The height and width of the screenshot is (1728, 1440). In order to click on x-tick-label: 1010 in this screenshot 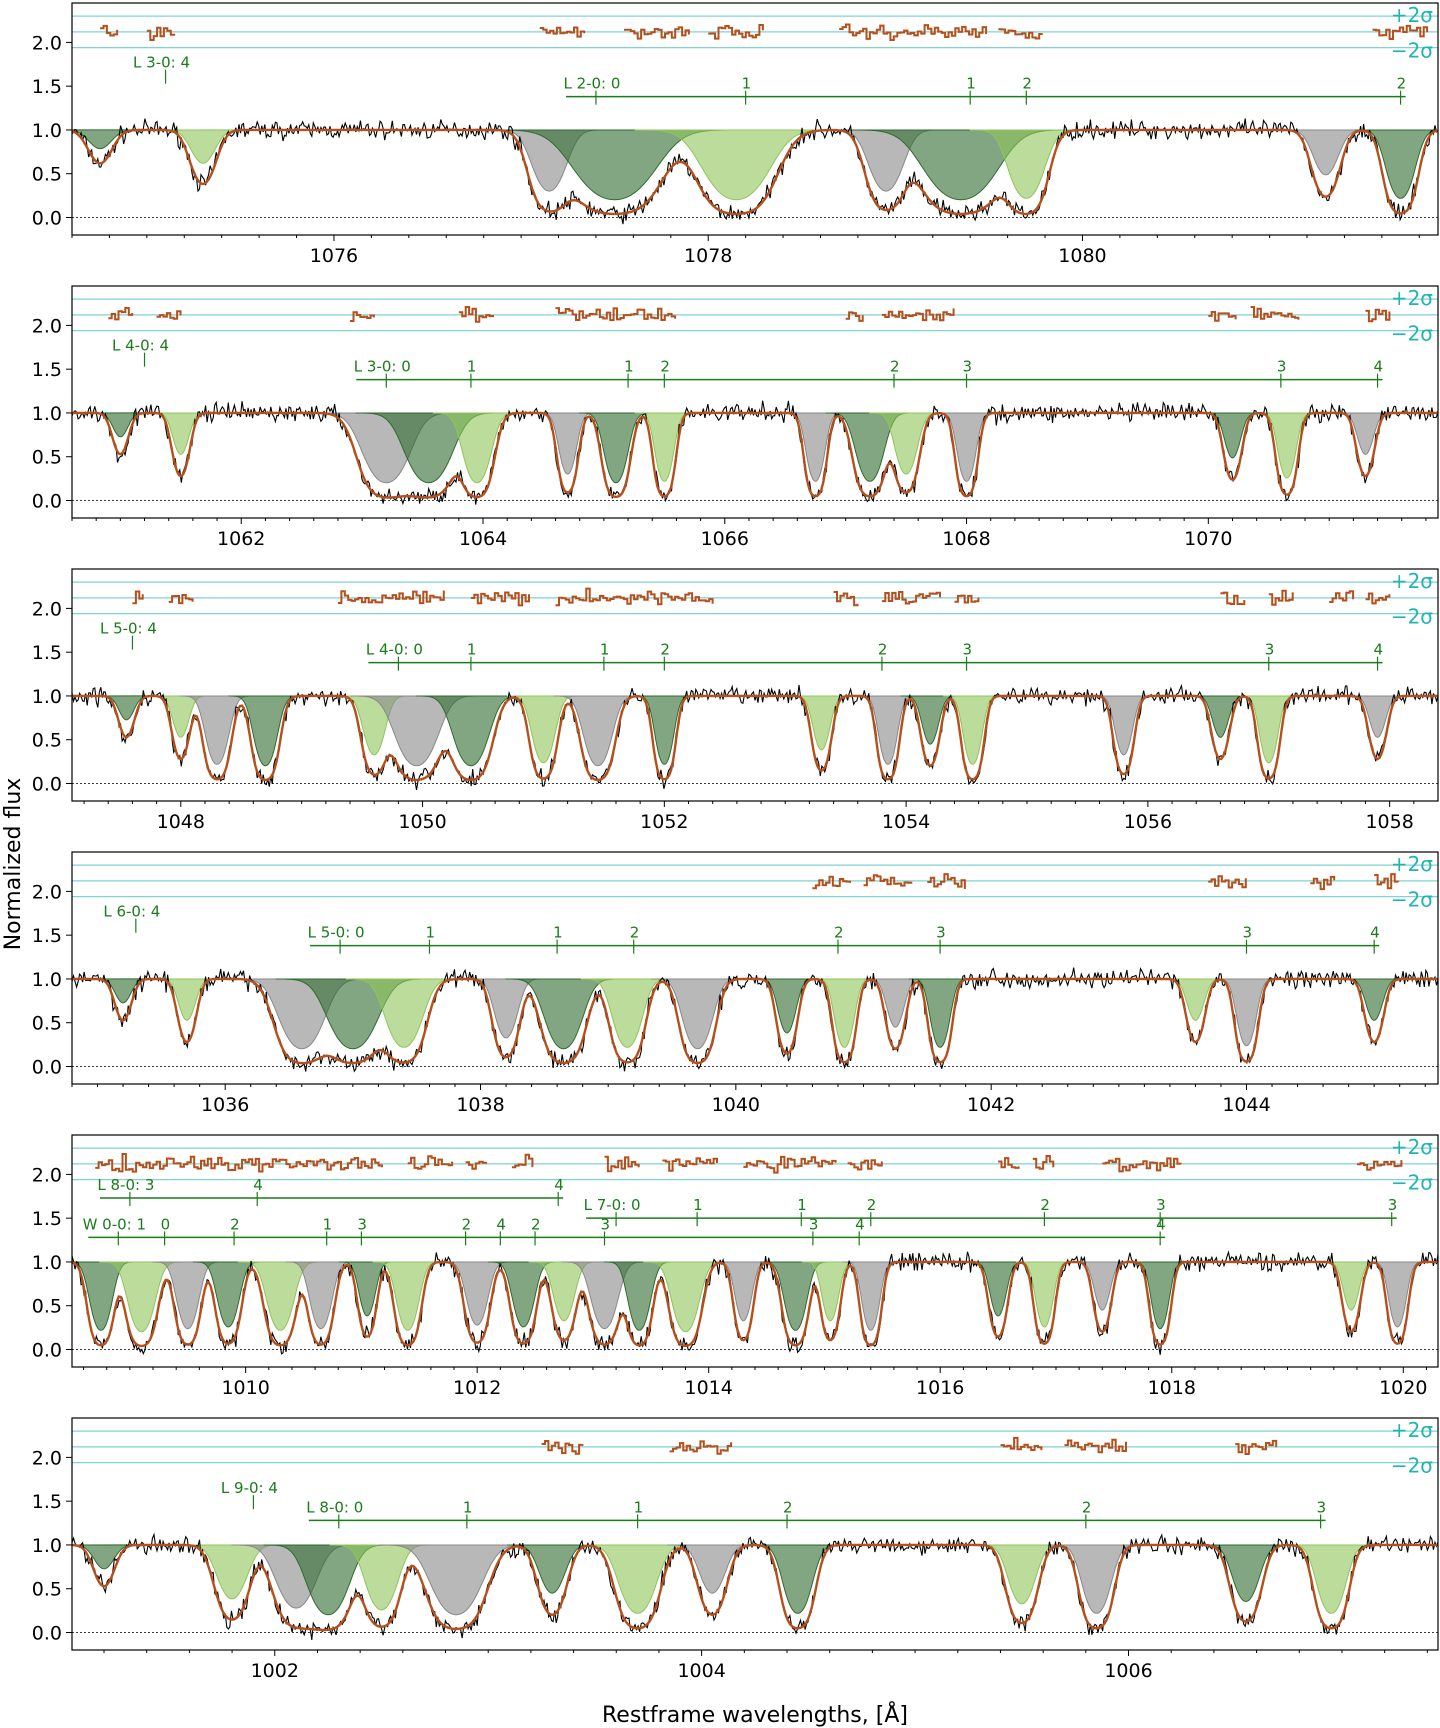, I will do `click(245, 1388)`.